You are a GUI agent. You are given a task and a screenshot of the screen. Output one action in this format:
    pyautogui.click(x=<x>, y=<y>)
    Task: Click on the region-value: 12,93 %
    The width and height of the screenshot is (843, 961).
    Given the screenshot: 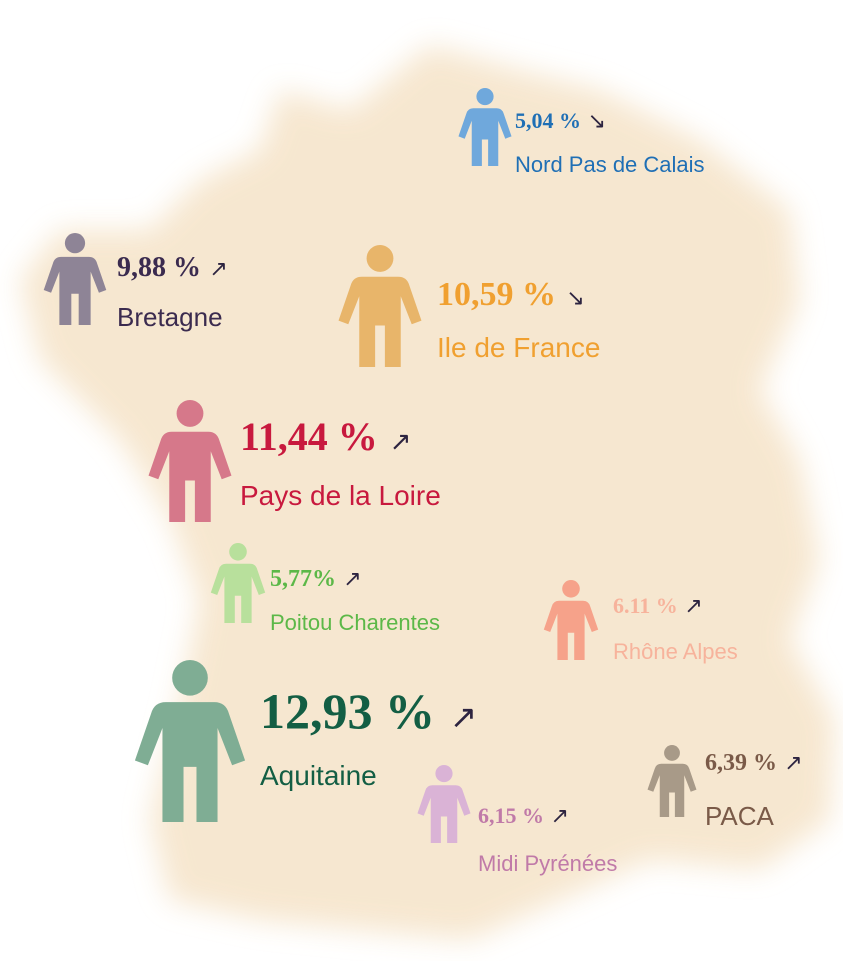 What is the action you would take?
    pyautogui.click(x=347, y=711)
    